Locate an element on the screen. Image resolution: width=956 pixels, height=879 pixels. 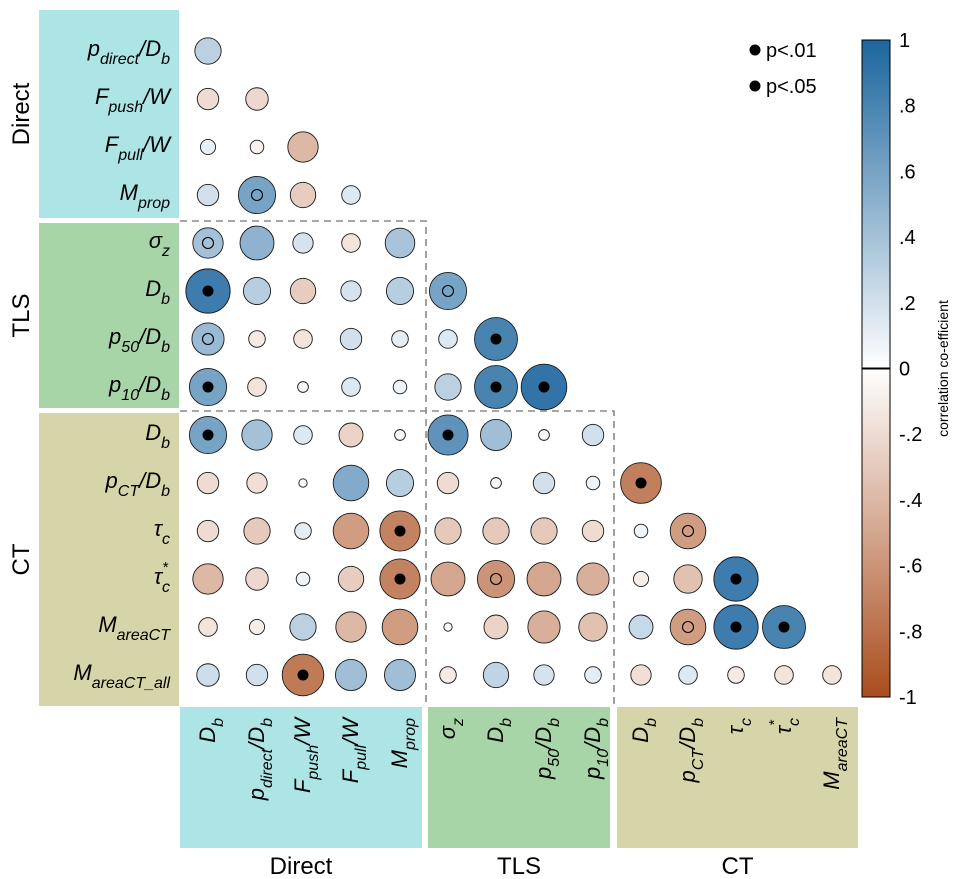
colorbar-tick-3: .4 is located at coordinates (907, 238).